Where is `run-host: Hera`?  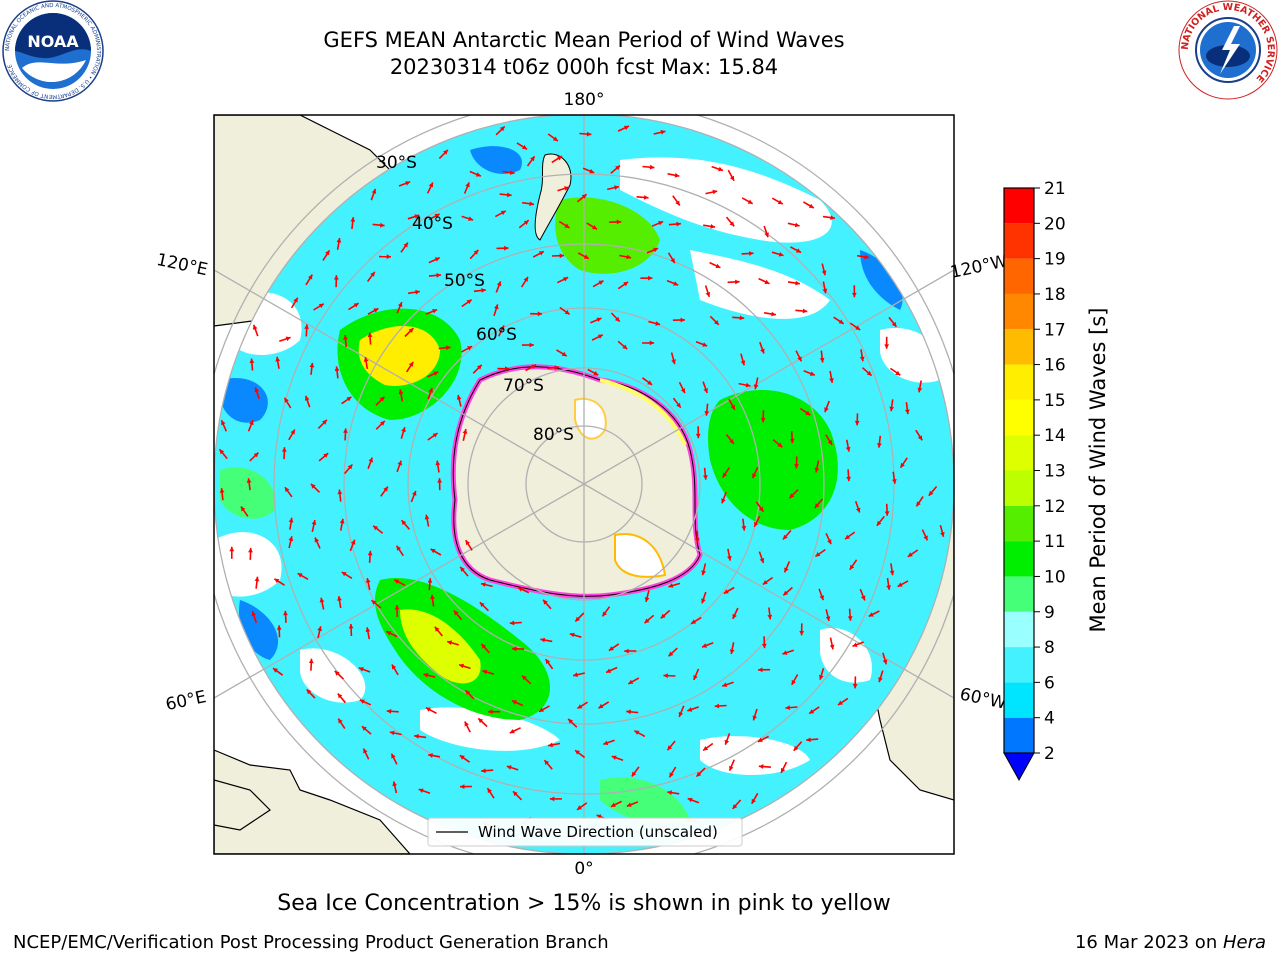
run-host: Hera is located at coordinates (1244, 942).